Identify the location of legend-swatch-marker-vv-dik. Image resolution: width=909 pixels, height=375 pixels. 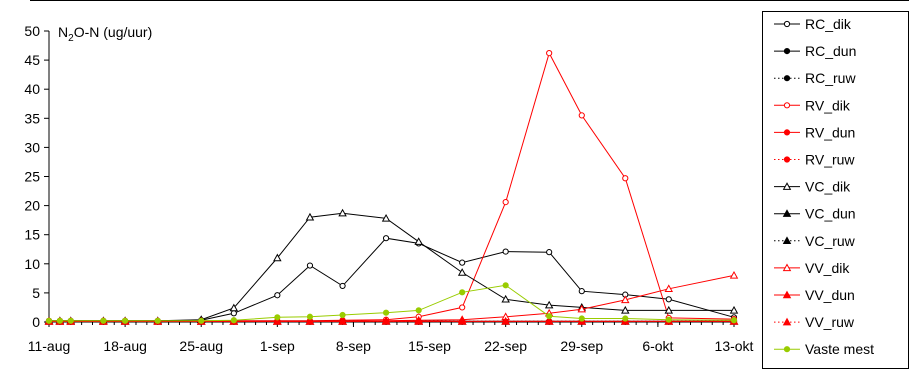
(787, 267).